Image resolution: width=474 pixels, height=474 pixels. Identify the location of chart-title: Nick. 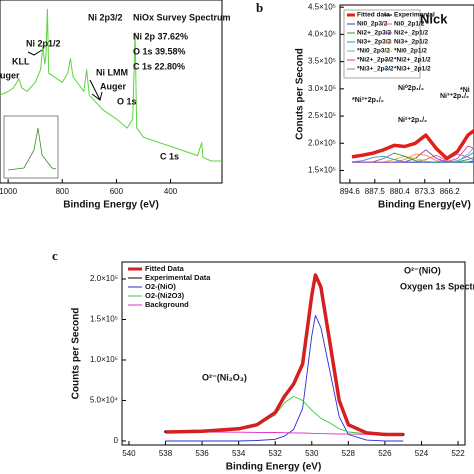
(434, 18).